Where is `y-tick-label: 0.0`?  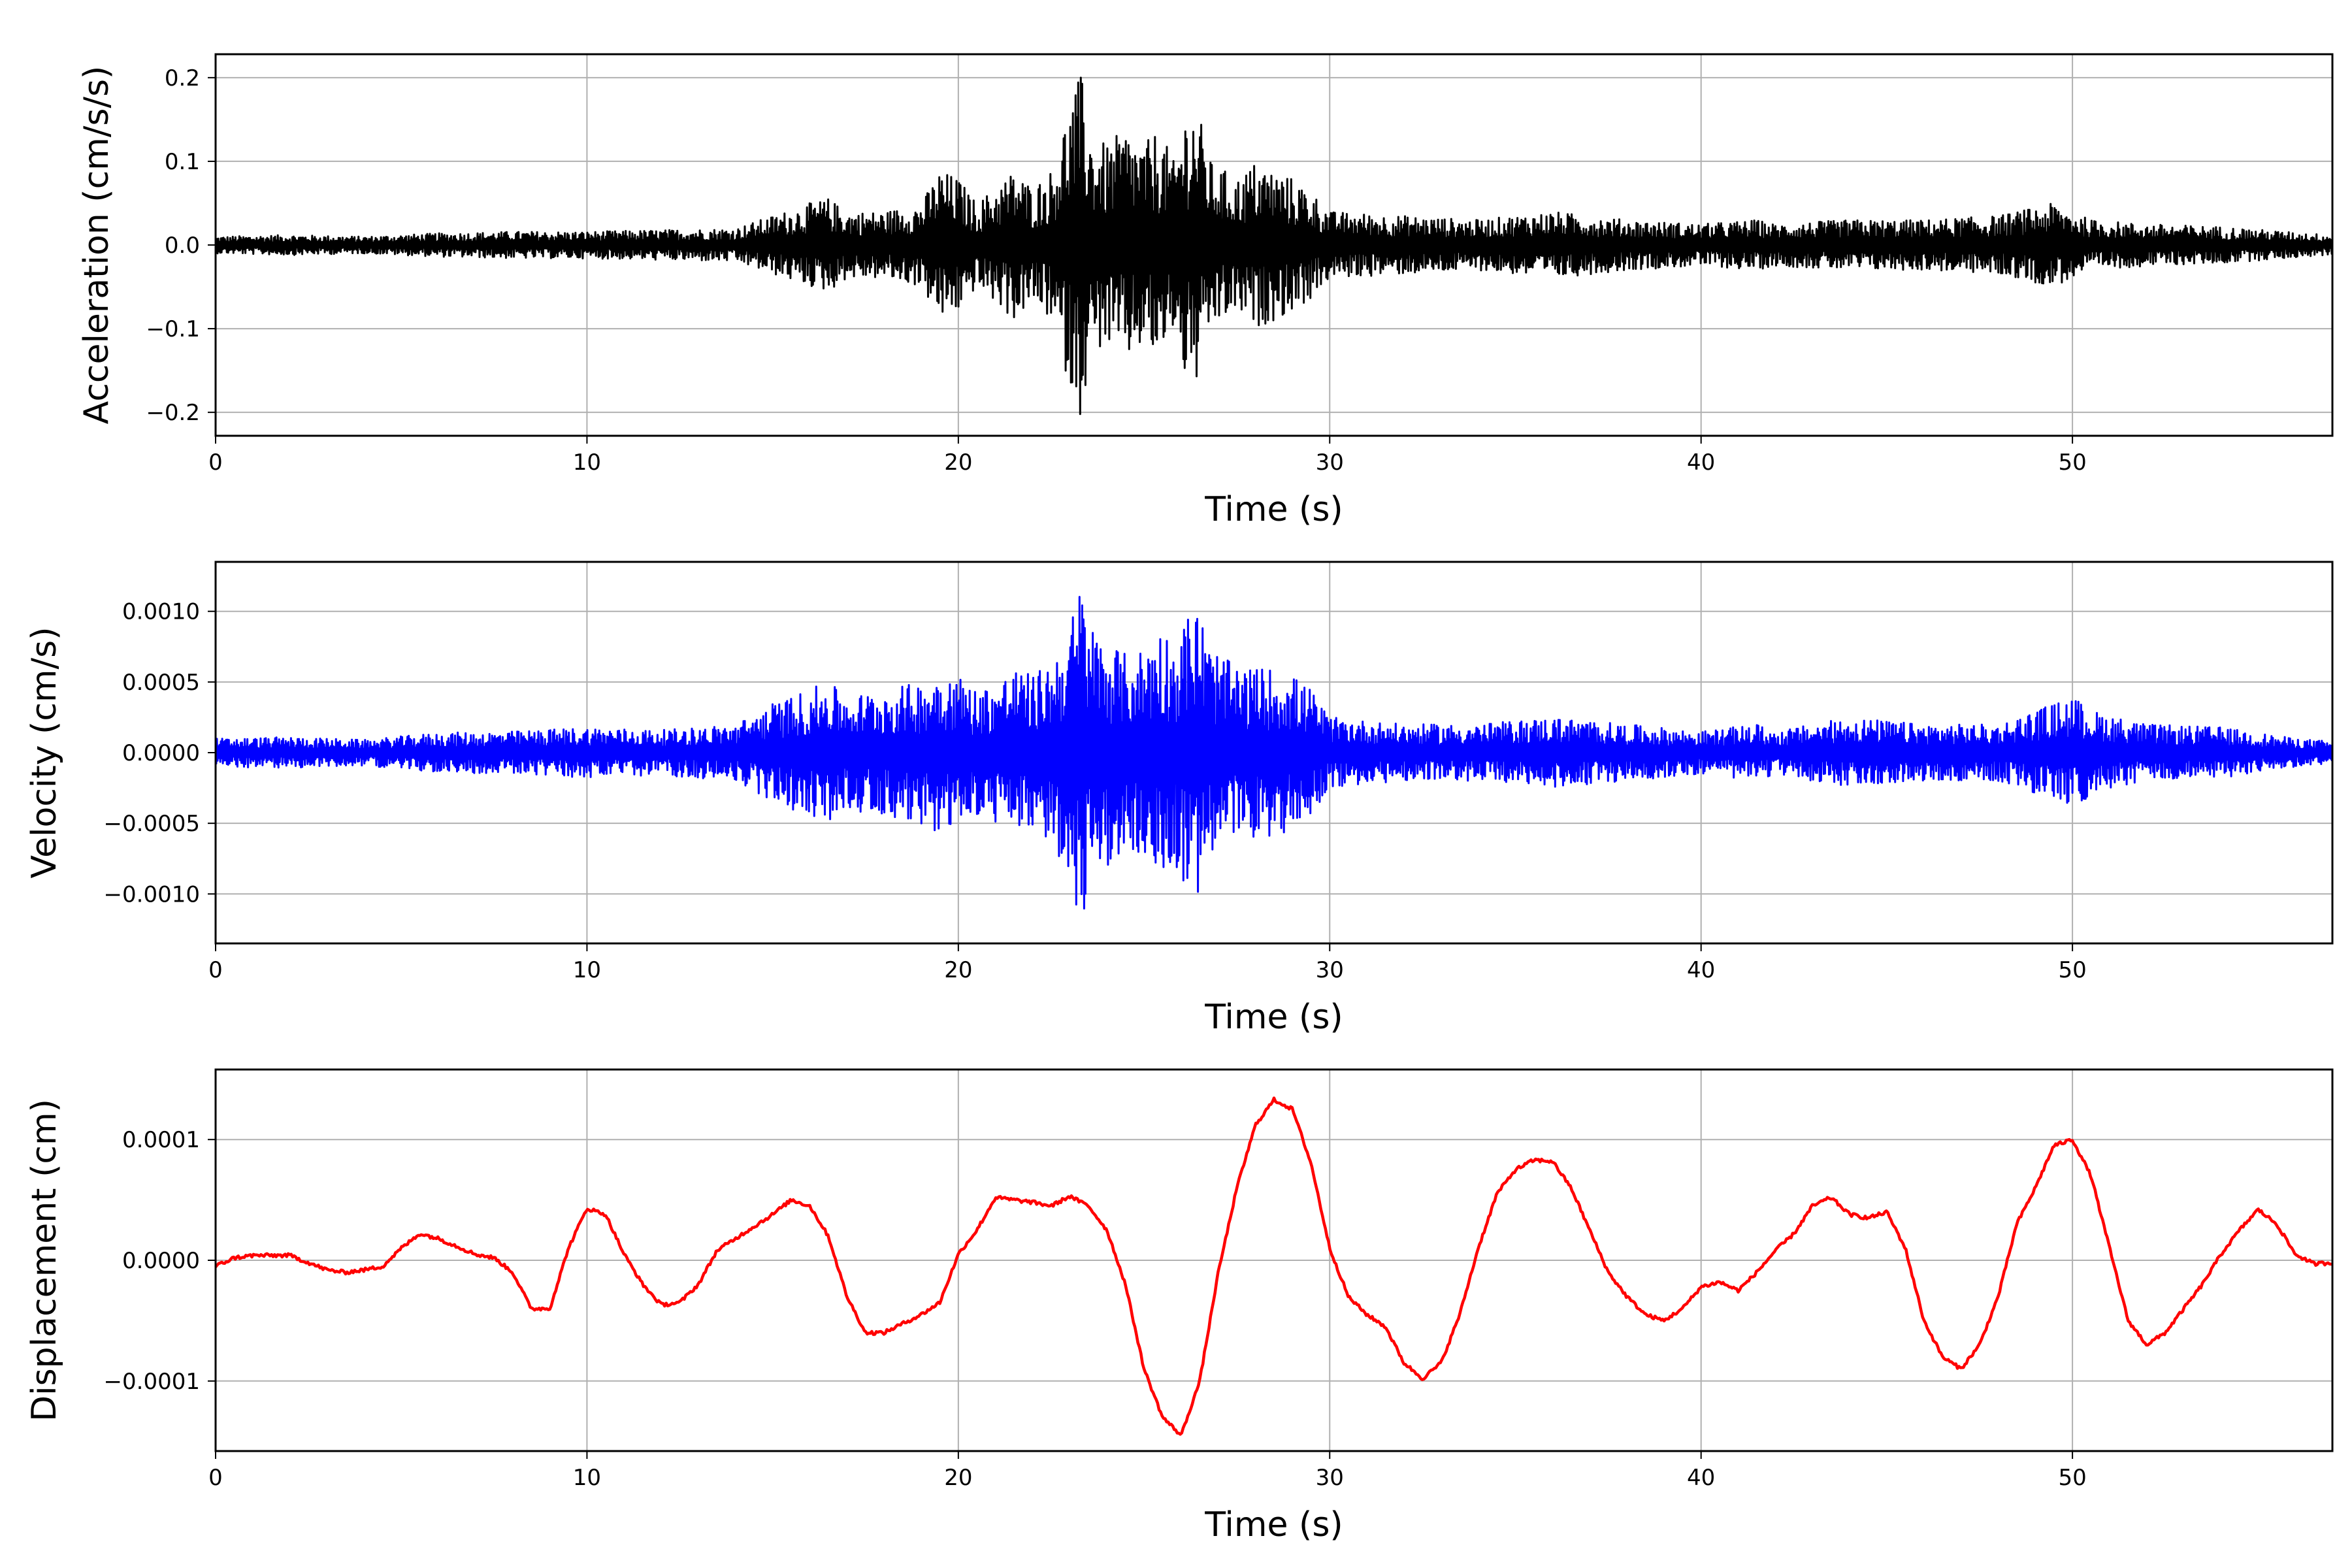 y-tick-label: 0.0 is located at coordinates (182, 246).